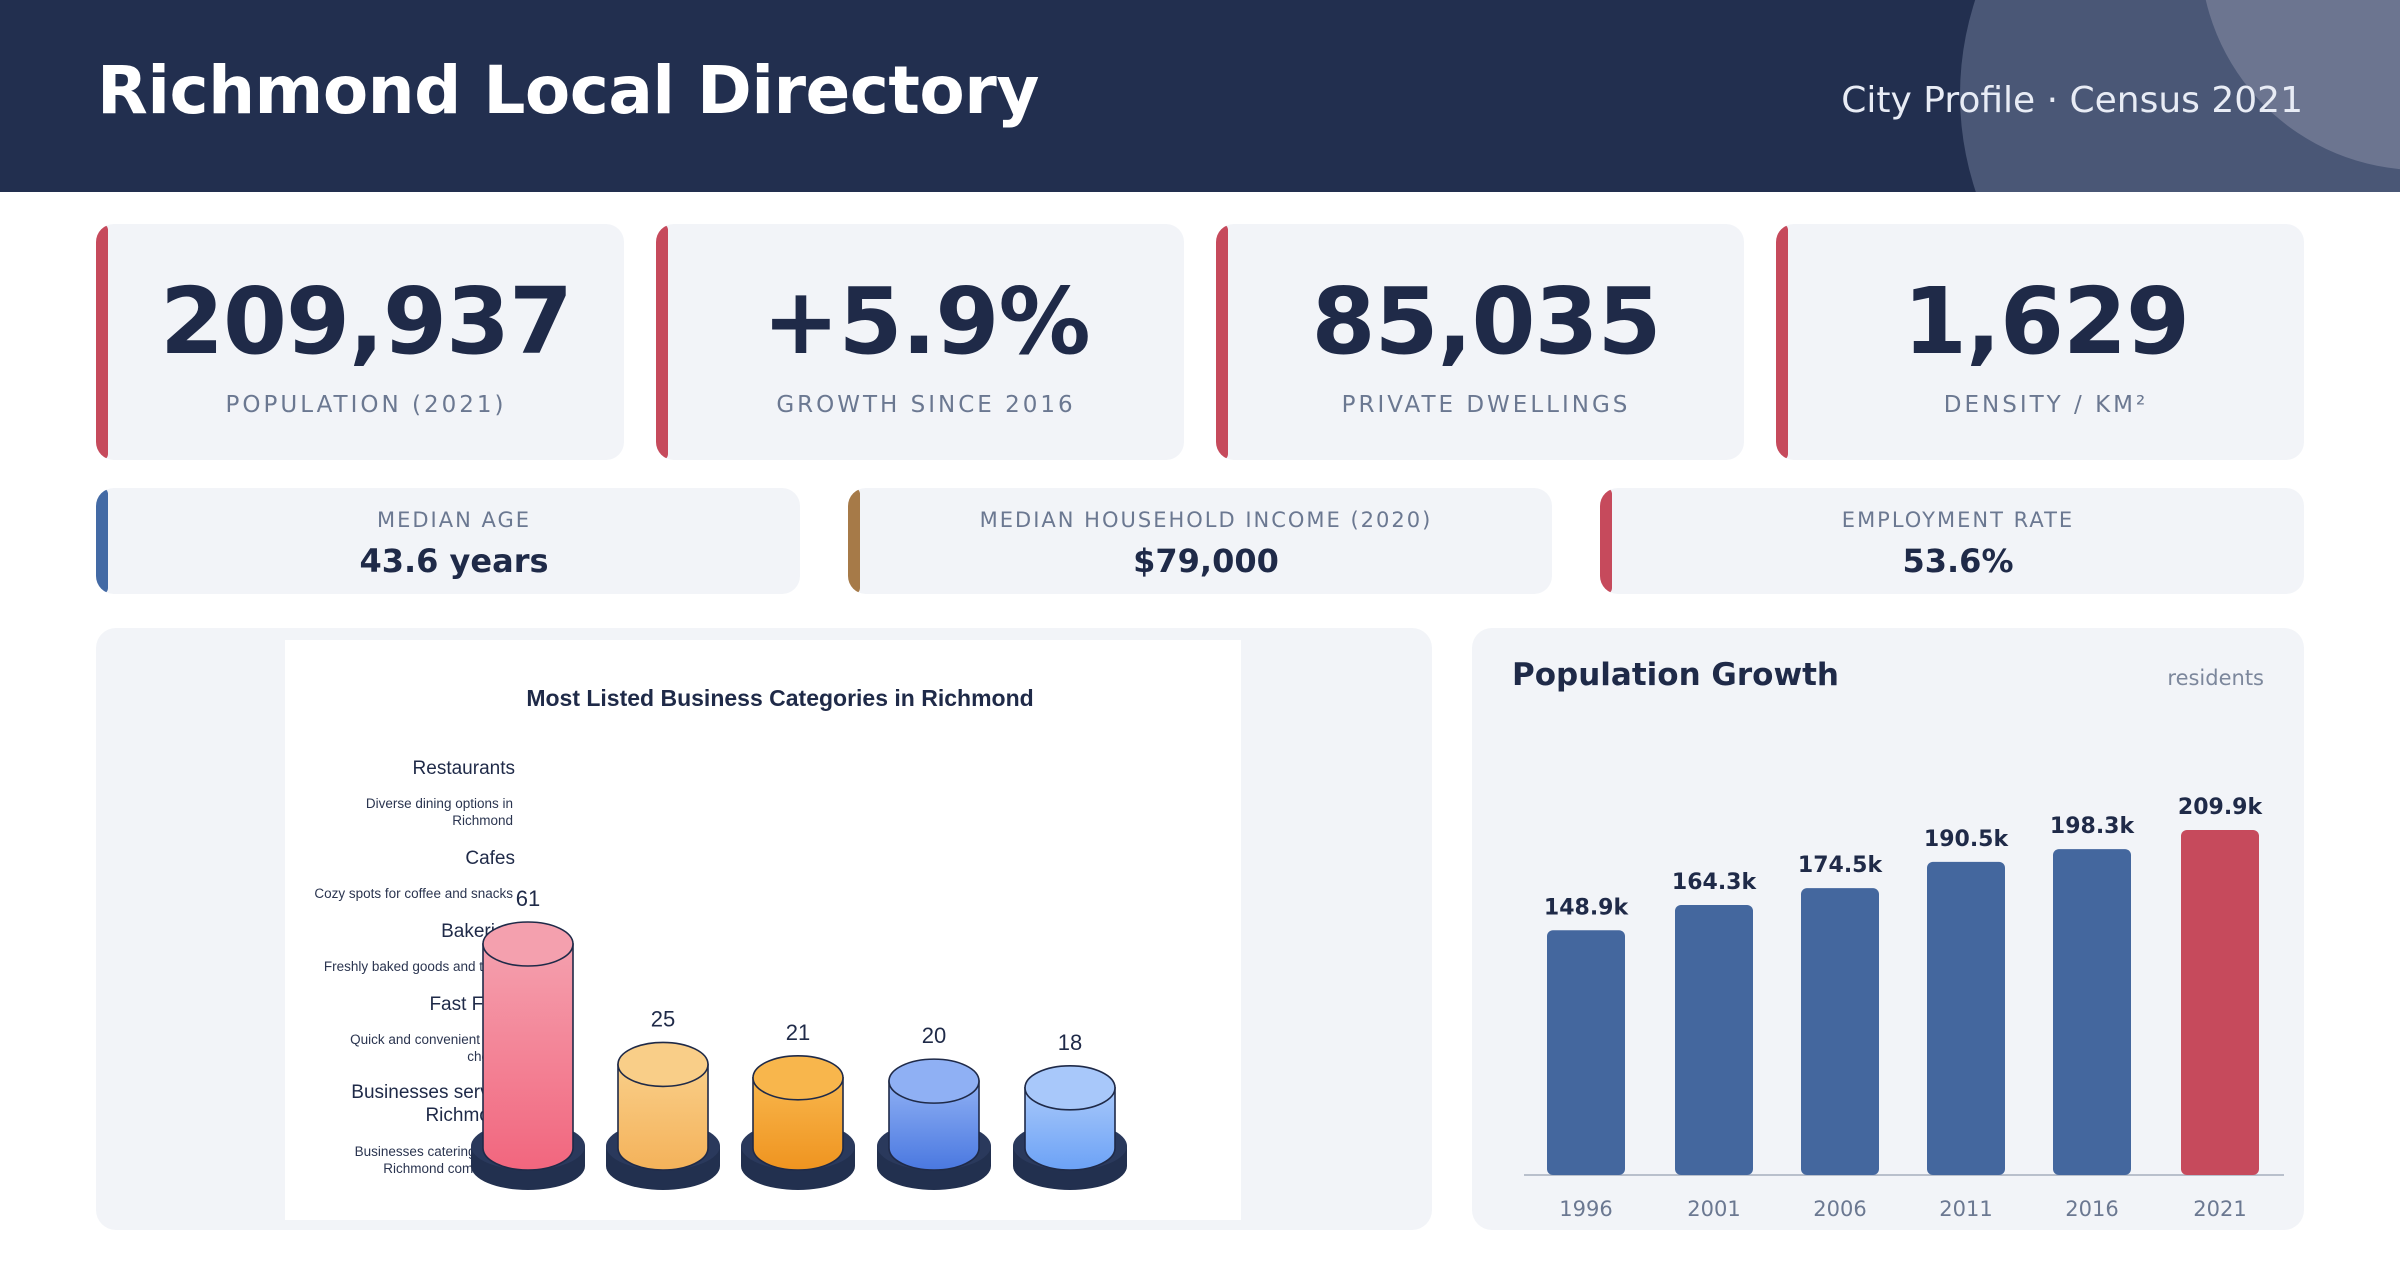 This screenshot has height=1280, width=2400. I want to click on metric-value: 43.6 years, so click(454, 561).